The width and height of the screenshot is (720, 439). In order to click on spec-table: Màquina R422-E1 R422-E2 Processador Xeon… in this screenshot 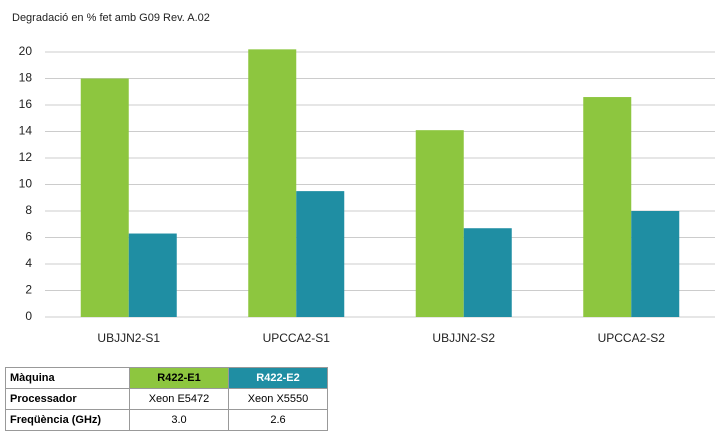, I will do `click(166, 399)`.